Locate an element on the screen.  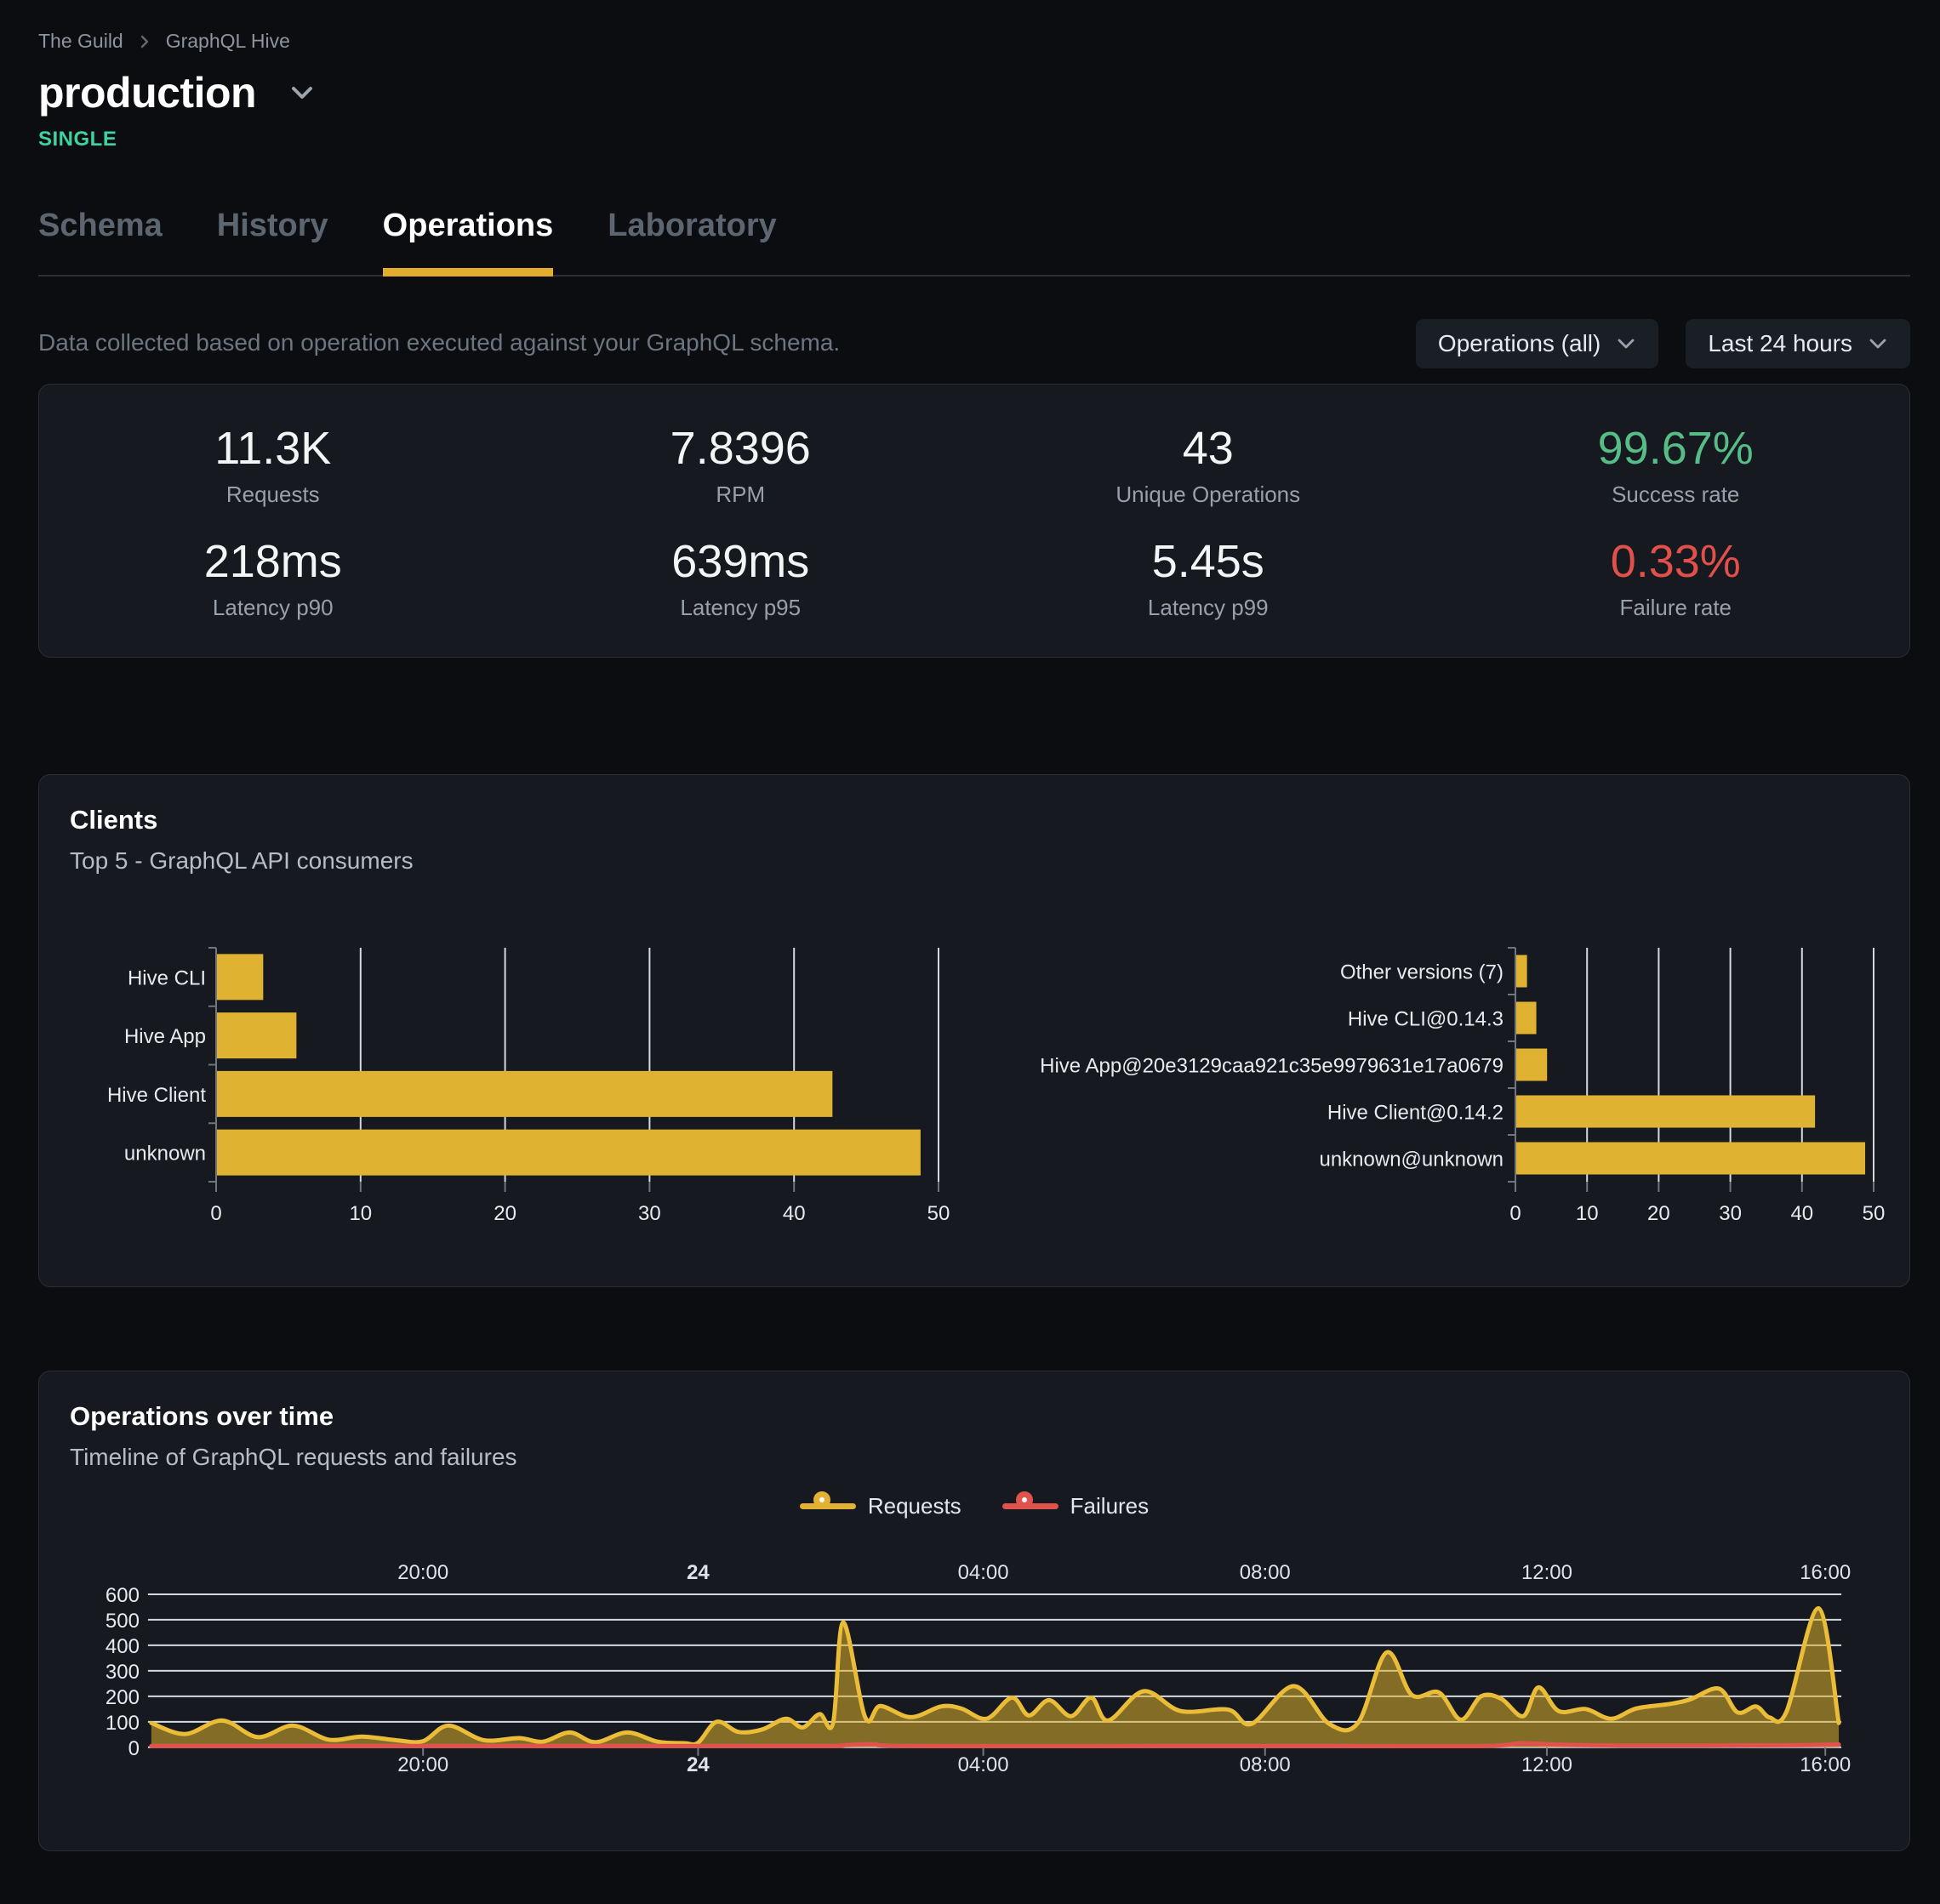
target-mode-badge: SINGLE is located at coordinates (77, 140).